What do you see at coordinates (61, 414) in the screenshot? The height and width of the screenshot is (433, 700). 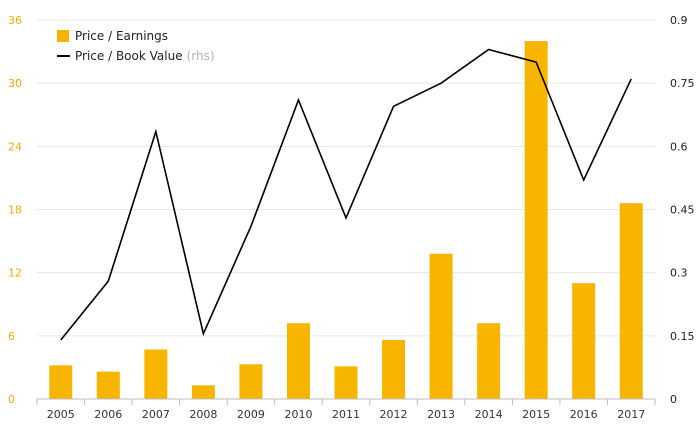 I see `x-tick-label: 2005` at bounding box center [61, 414].